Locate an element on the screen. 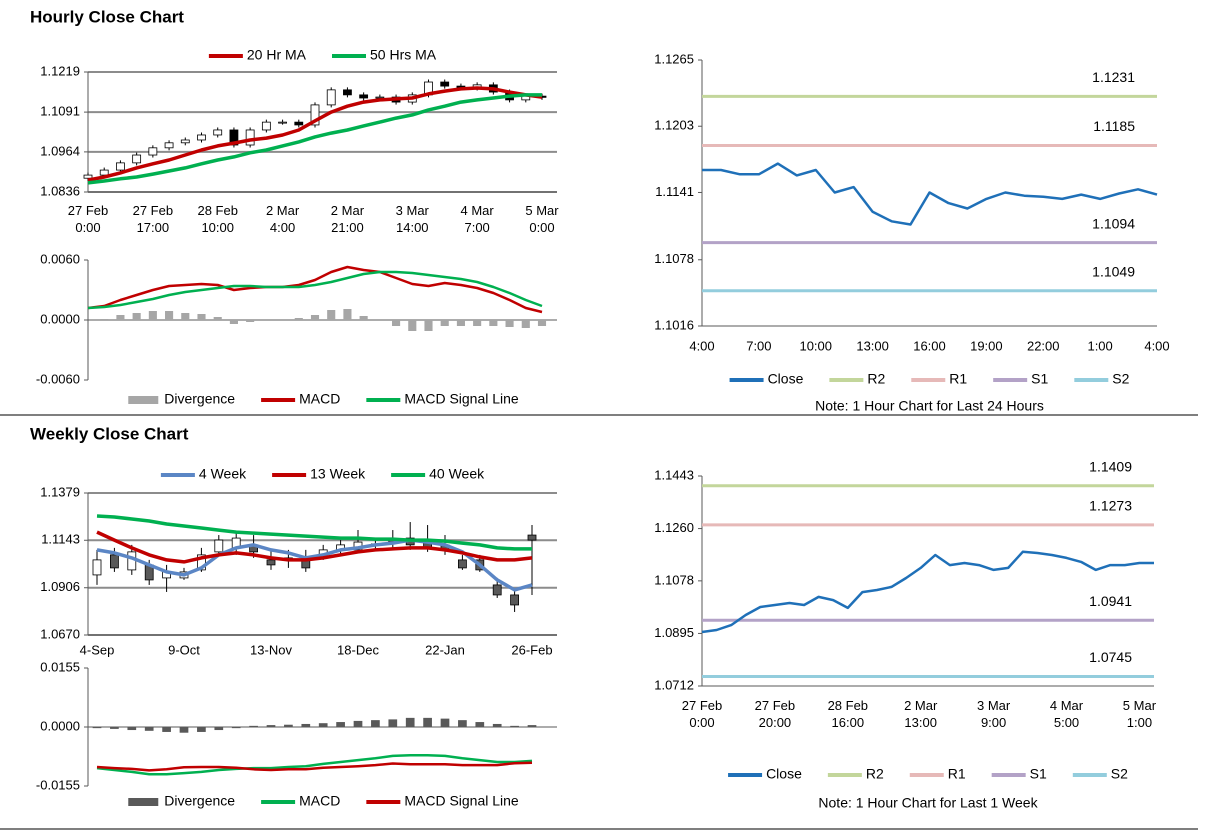  level-label: 1.1409 is located at coordinates (1110, 466).